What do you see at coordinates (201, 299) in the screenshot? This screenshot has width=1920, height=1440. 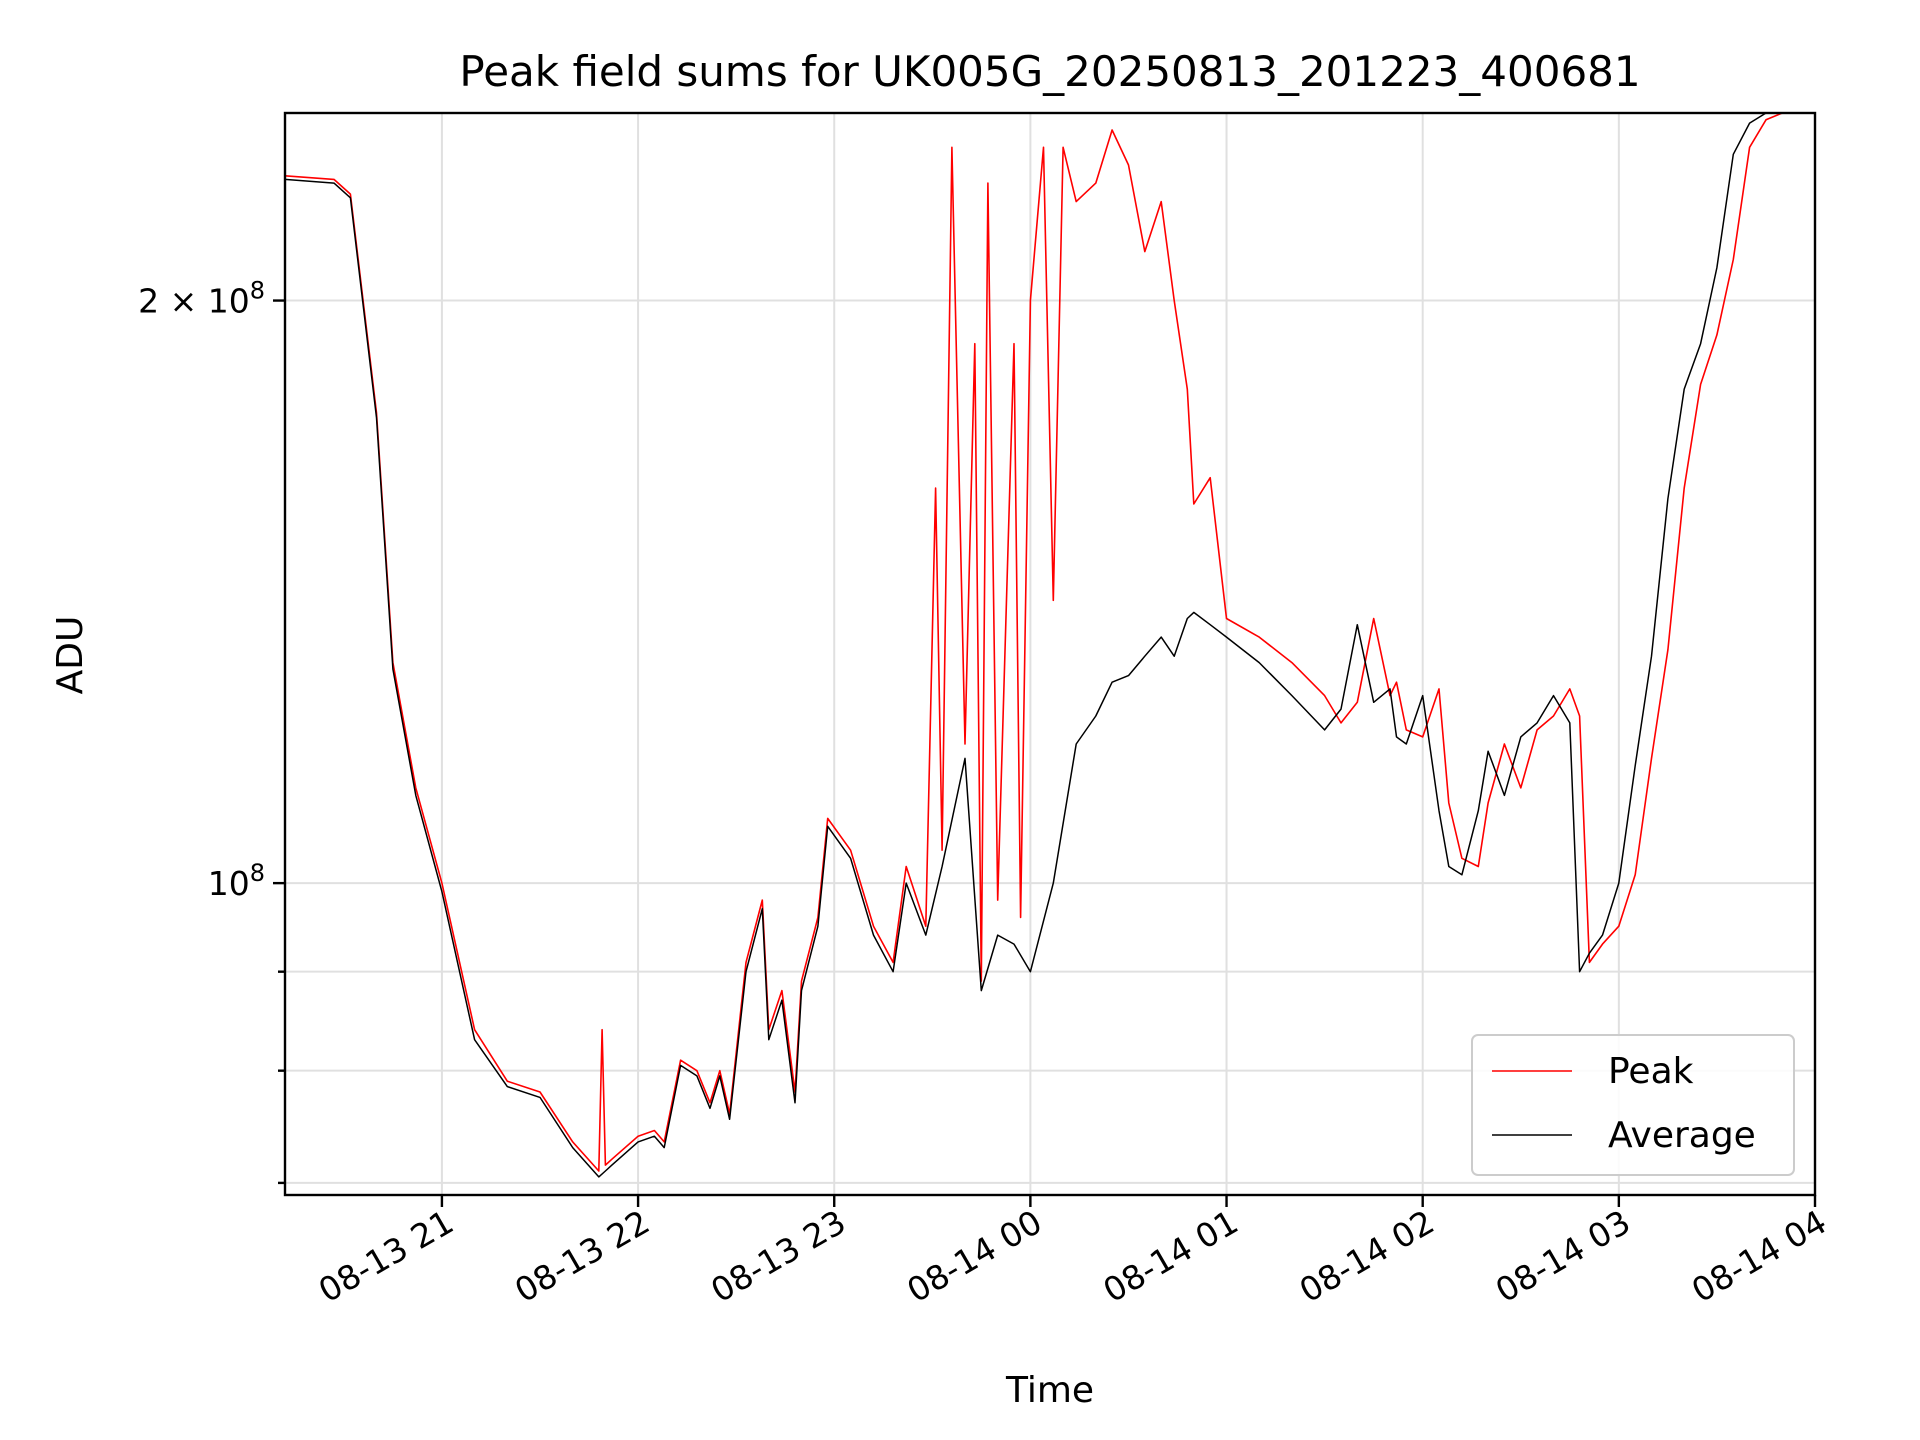 I see `y-tick-label: 2 × 108` at bounding box center [201, 299].